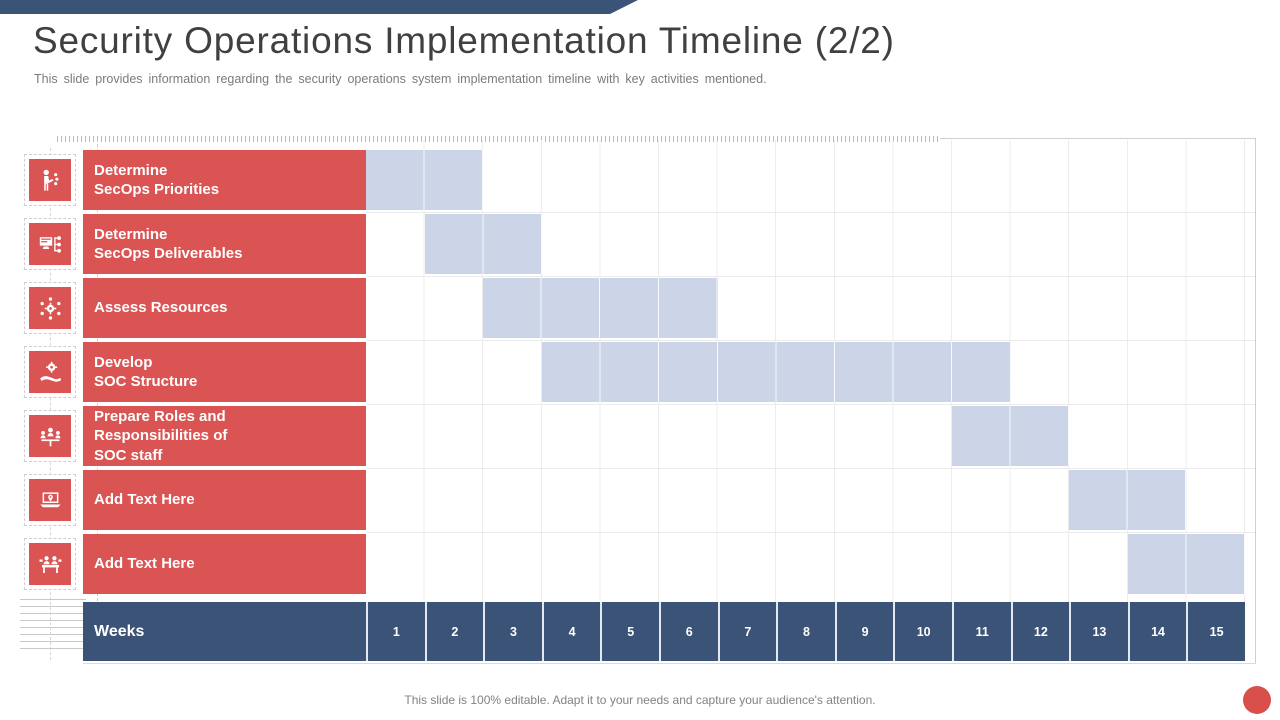 The image size is (1280, 720). I want to click on chart-border-top, so click(1097, 138).